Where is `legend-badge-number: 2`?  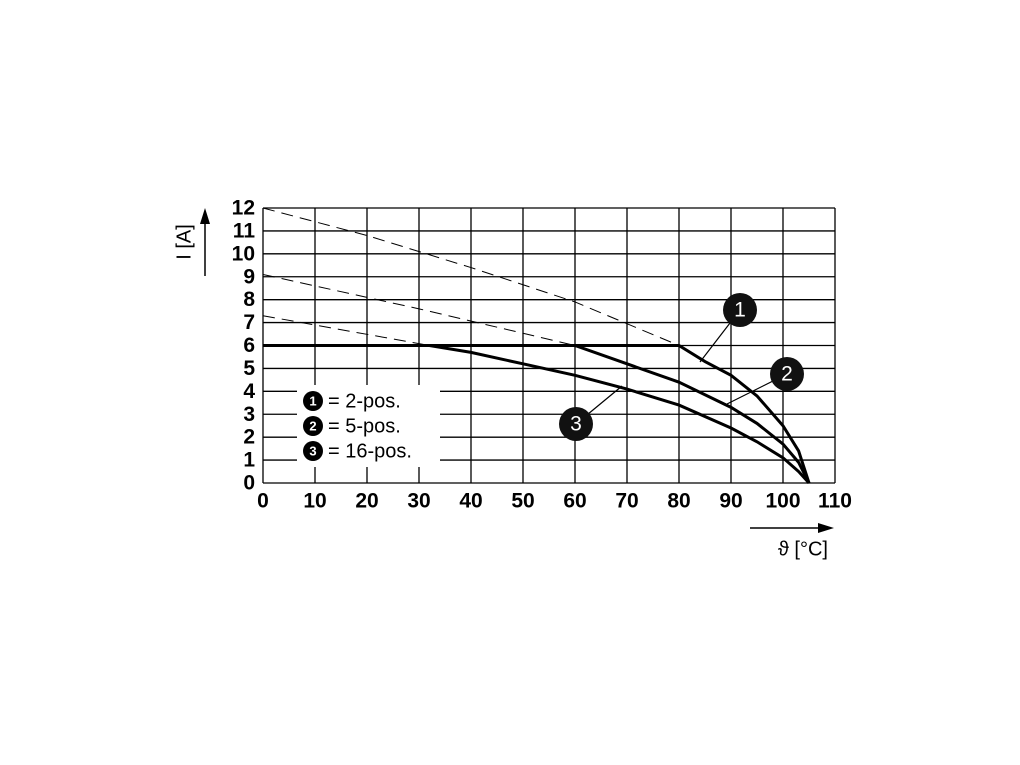
legend-badge-number: 2 is located at coordinates (312, 425).